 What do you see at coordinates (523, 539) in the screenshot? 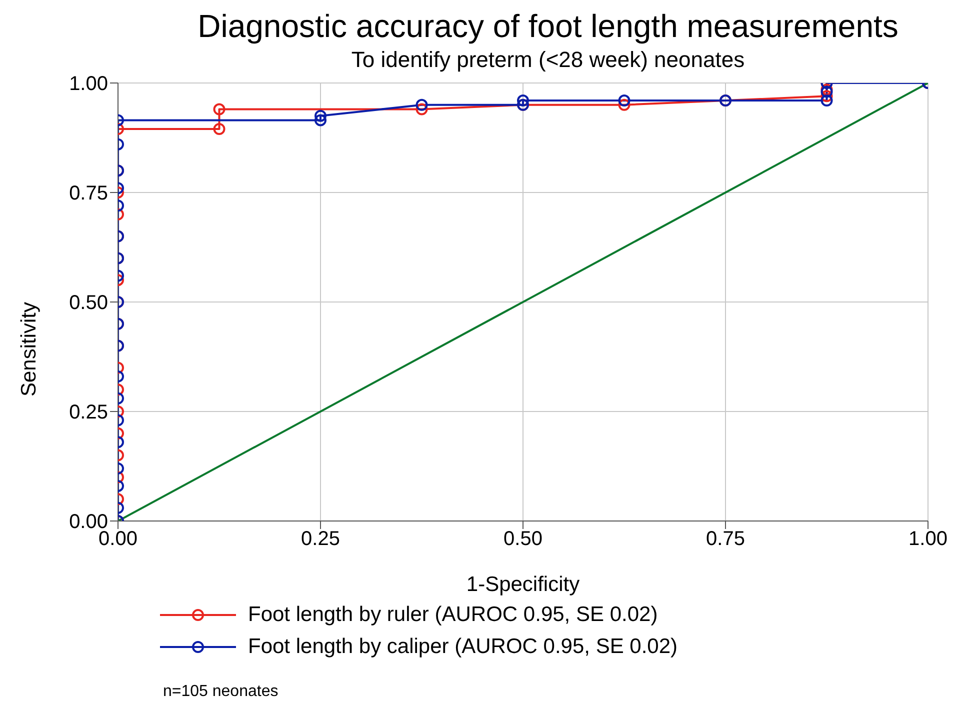
I see `x-tick-label: 0.50` at bounding box center [523, 539].